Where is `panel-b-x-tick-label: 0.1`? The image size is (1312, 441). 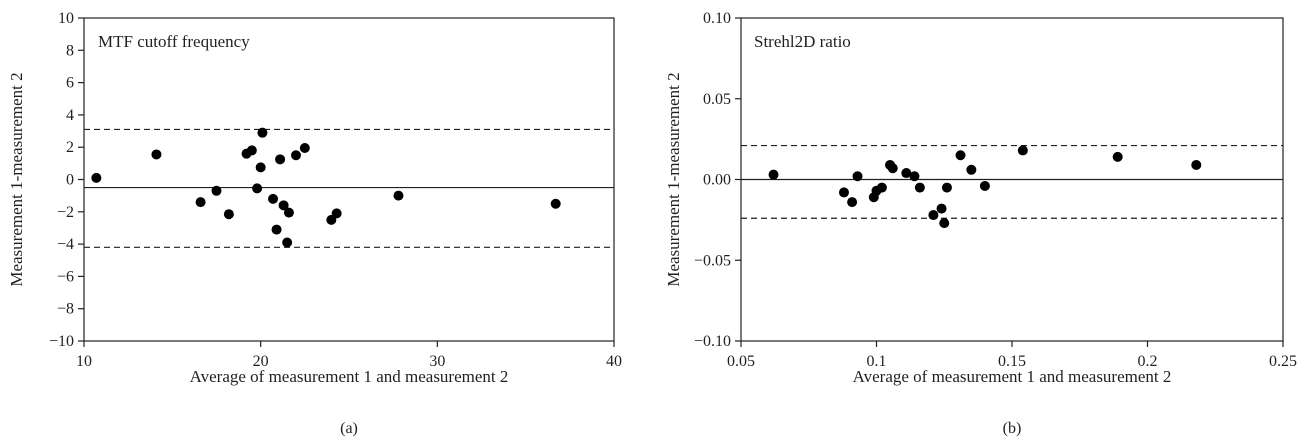
panel-b-x-tick-label: 0.1 is located at coordinates (877, 361).